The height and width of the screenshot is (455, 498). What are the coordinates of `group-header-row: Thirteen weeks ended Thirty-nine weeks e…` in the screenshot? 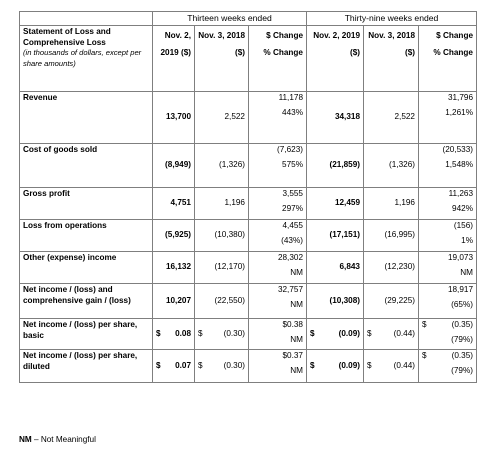 It's located at (248, 18).